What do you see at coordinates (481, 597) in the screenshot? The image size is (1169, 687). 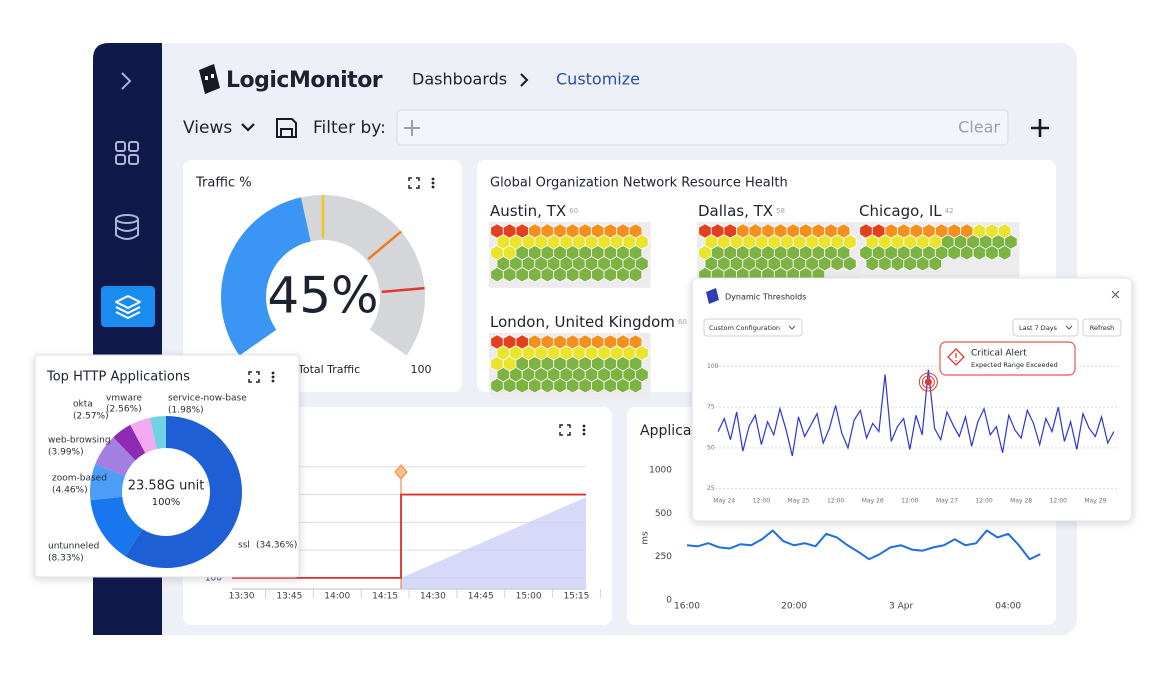 I see `x-tick-label: 14:45` at bounding box center [481, 597].